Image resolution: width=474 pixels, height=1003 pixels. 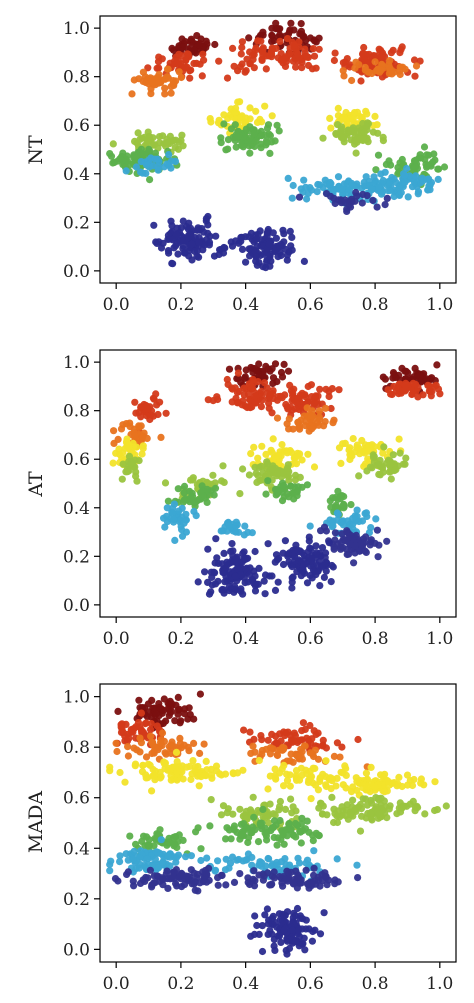 What do you see at coordinates (76, 748) in the screenshot?
I see `mada-y-tick-label: 0.8` at bounding box center [76, 748].